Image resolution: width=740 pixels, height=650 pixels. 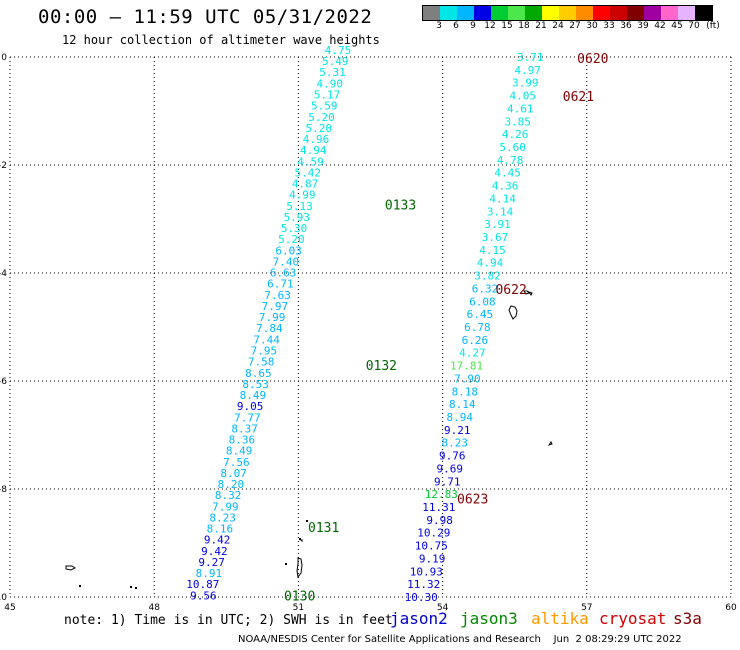 I want to click on colorbar-label: 36, so click(x=626, y=26).